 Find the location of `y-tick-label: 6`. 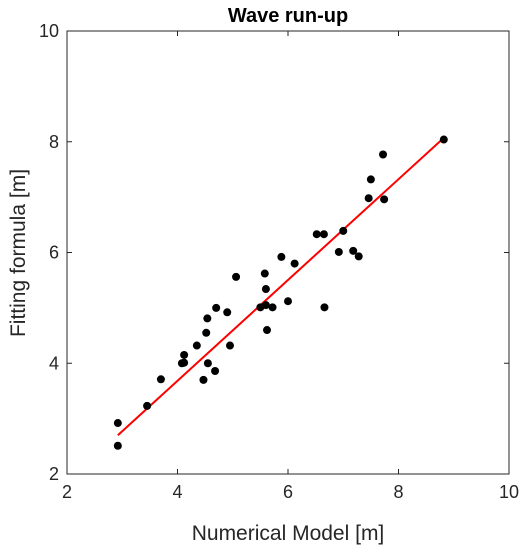

y-tick-label: 6 is located at coordinates (54, 253).